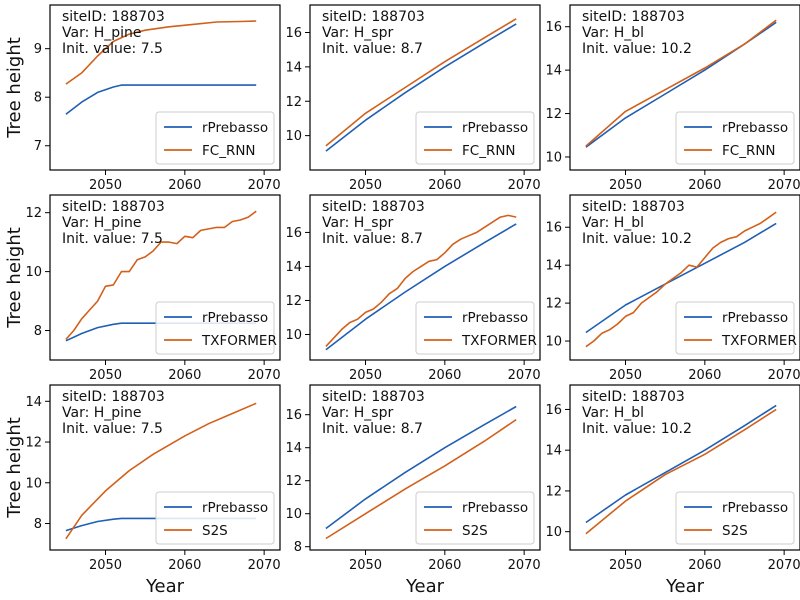 The height and width of the screenshot is (600, 800). Describe the element at coordinates (681, 83) in the screenshot. I see `series-line-fc-rnn` at that location.